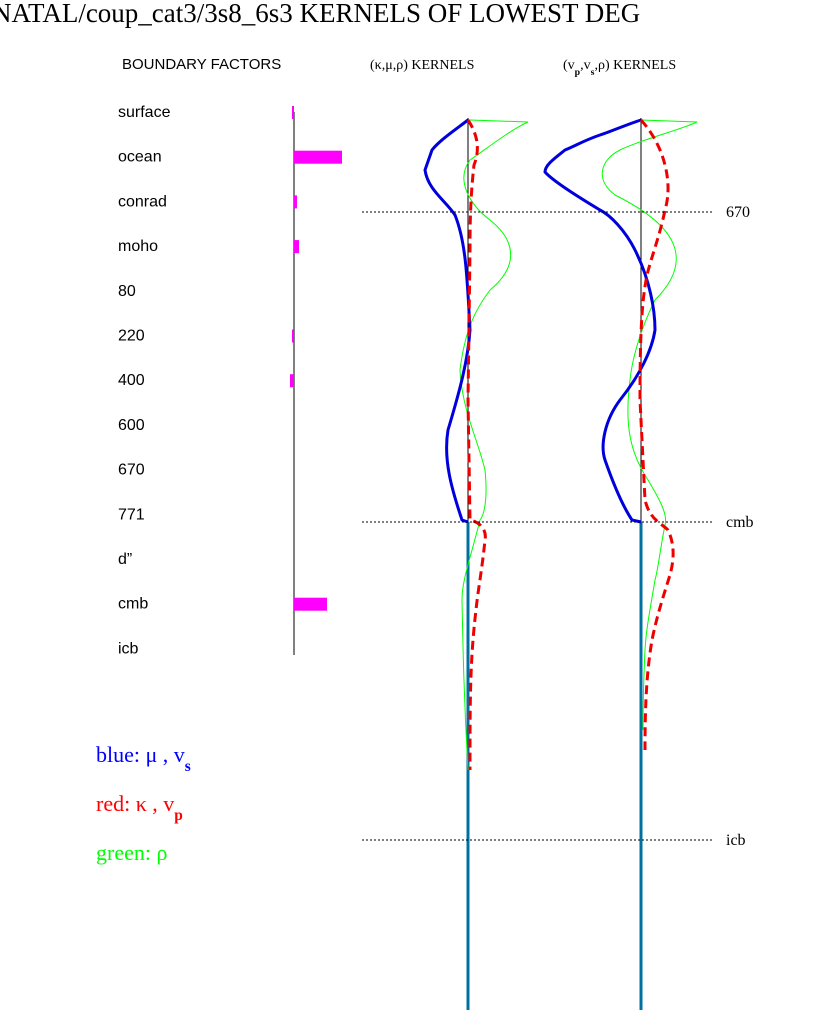 This screenshot has width=824, height=1012. I want to click on boundary-label: 670, so click(131, 470).